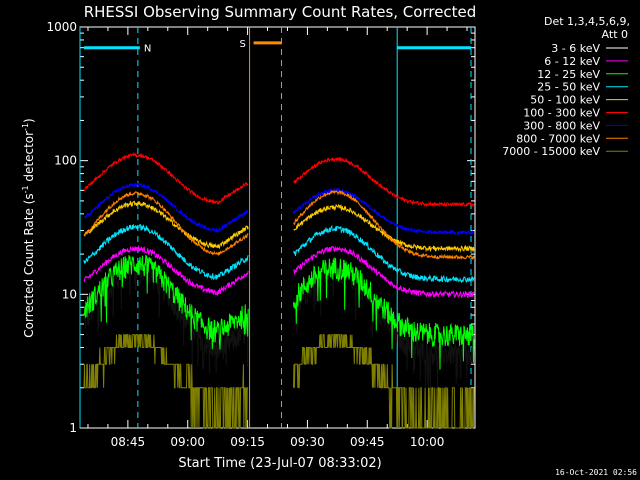 This screenshot has width=640, height=480. I want to click on x-tick-label: 09:45, so click(367, 442).